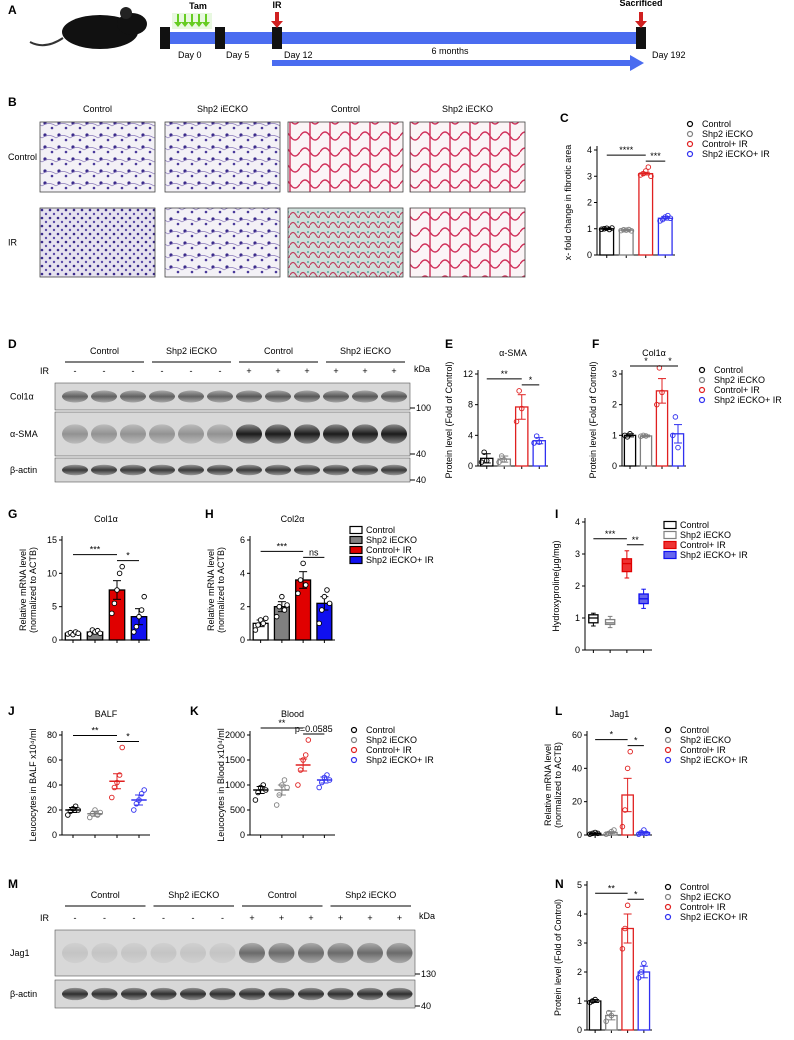 This screenshot has height=1040, width=794. Describe the element at coordinates (593, 619) in the screenshot. I see `box` at that location.